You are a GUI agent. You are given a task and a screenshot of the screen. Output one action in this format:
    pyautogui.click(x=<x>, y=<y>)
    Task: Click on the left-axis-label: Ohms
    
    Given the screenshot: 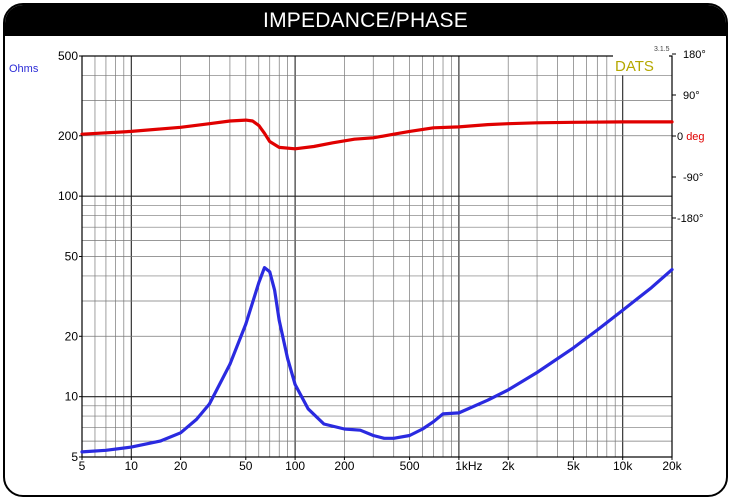 What is the action you would take?
    pyautogui.click(x=24, y=69)
    